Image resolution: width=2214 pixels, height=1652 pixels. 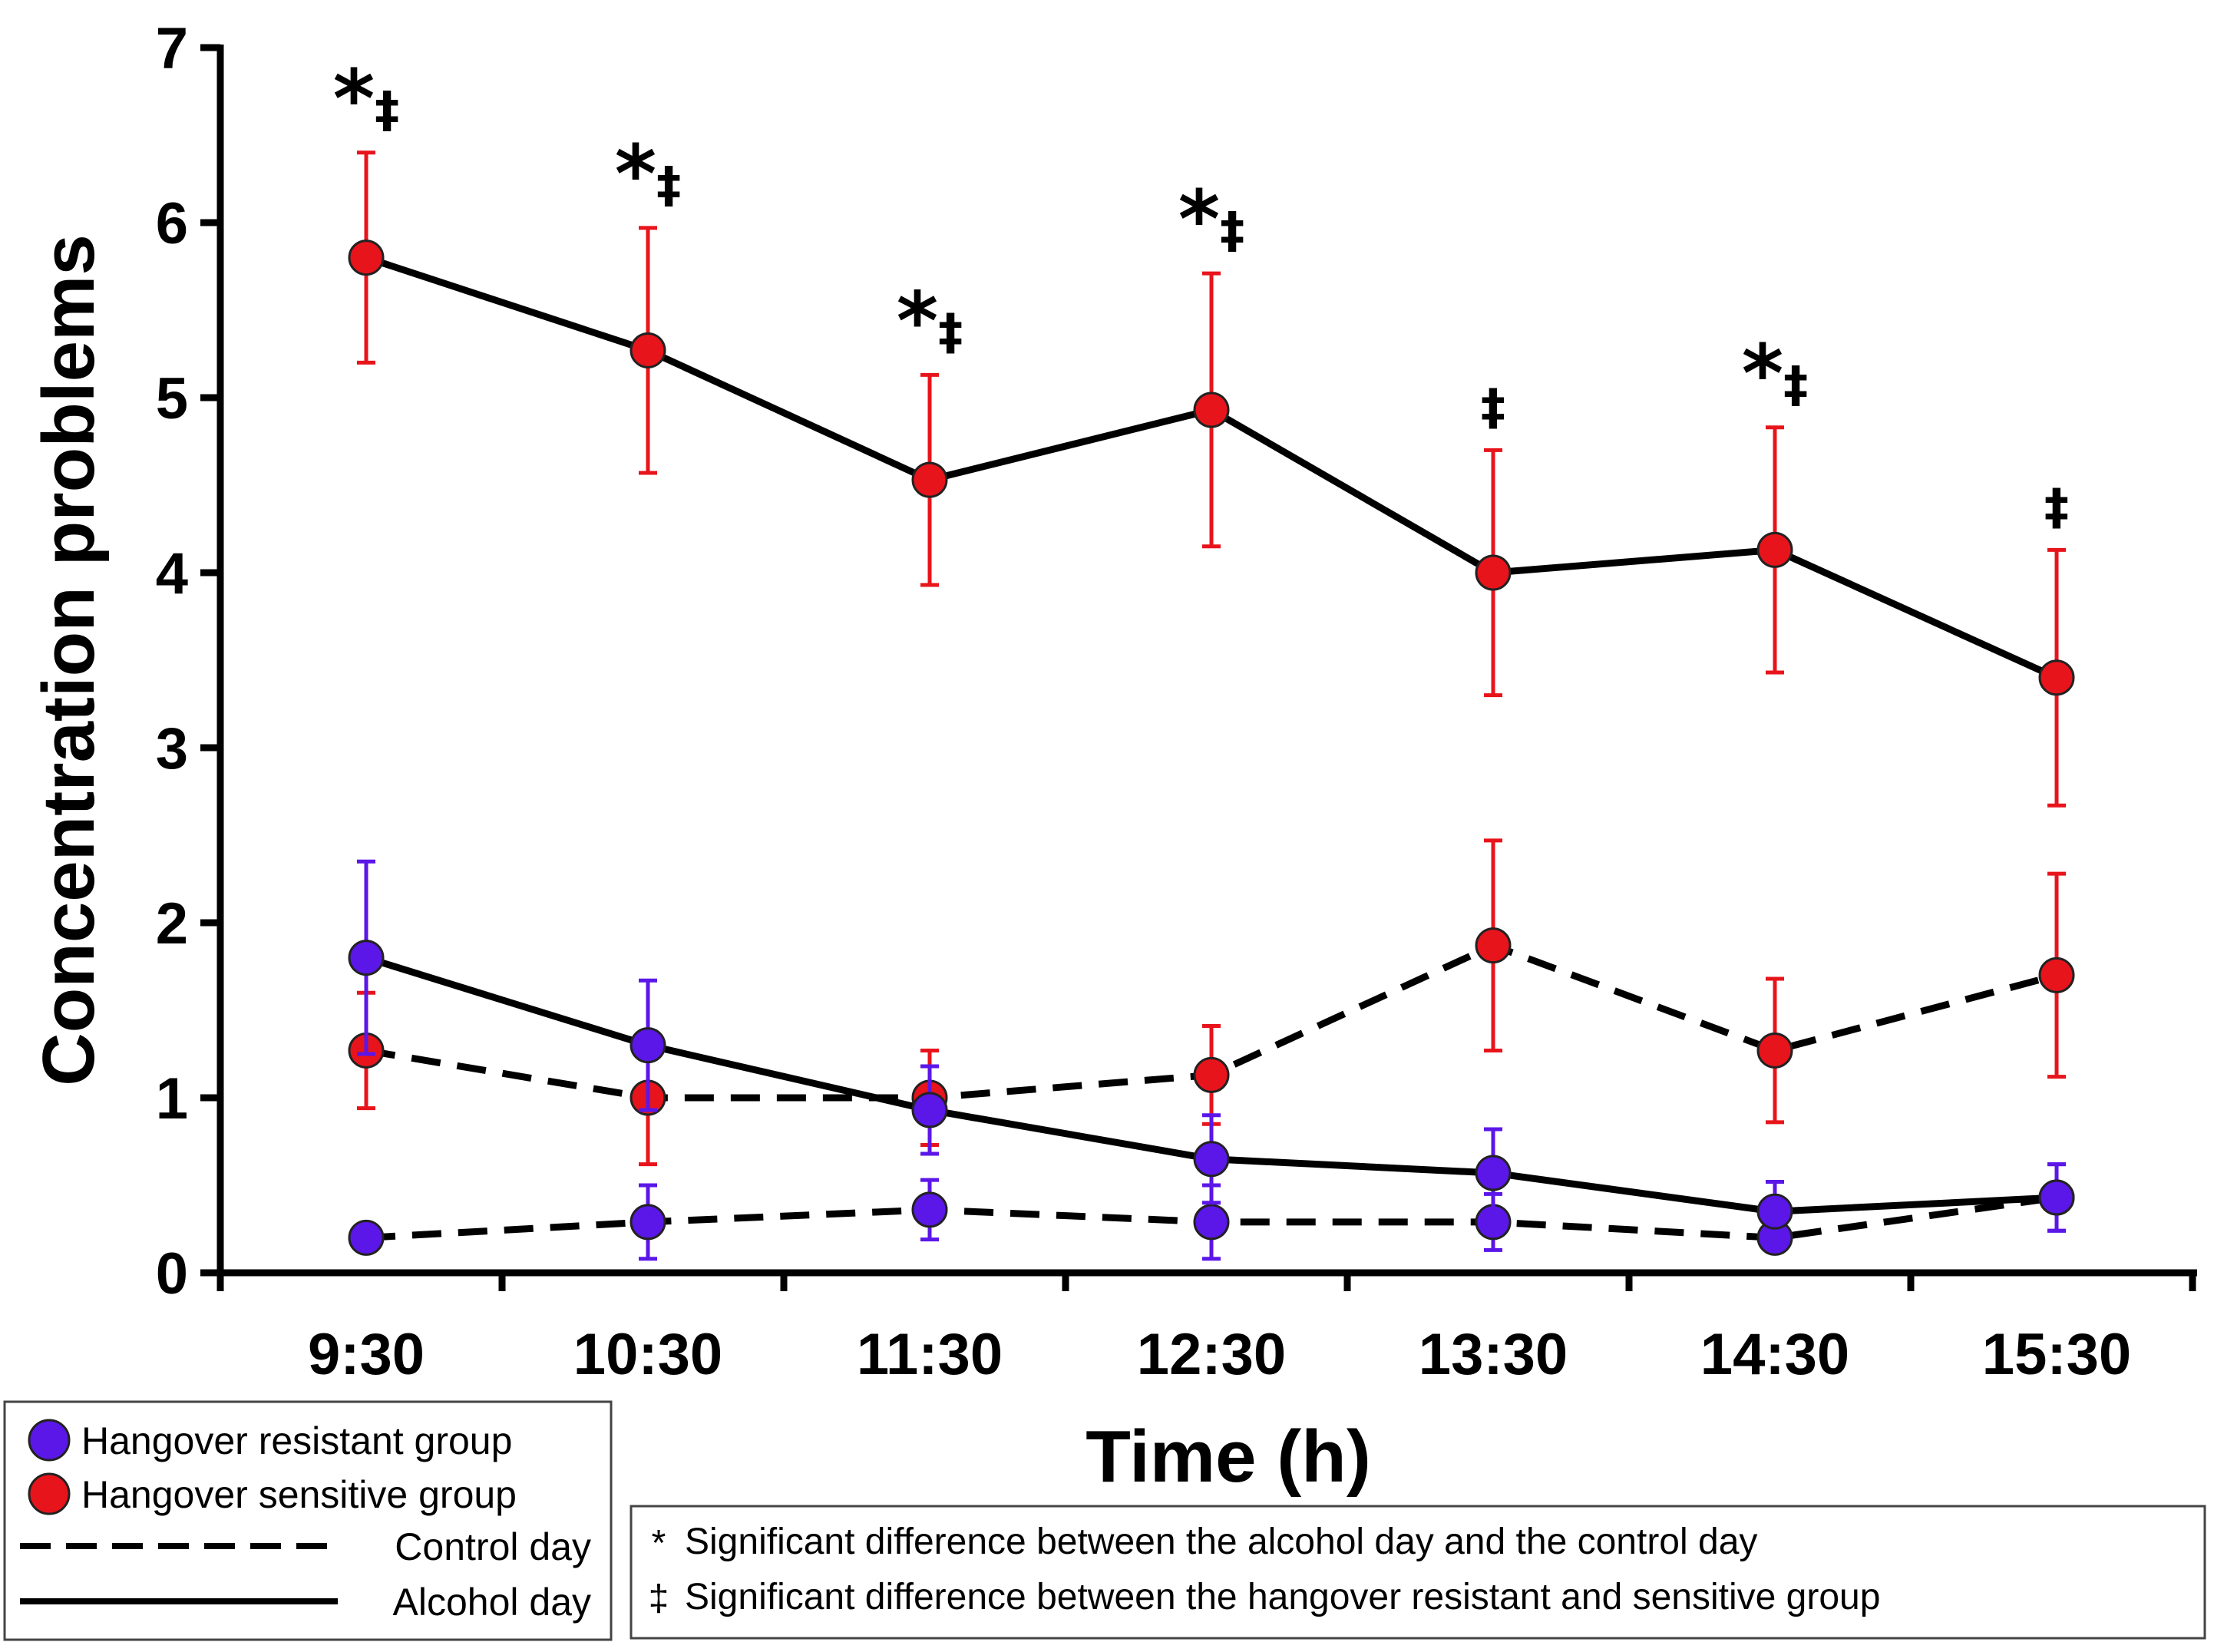 I want to click on x-tick-label: 9:30, so click(x=366, y=1354).